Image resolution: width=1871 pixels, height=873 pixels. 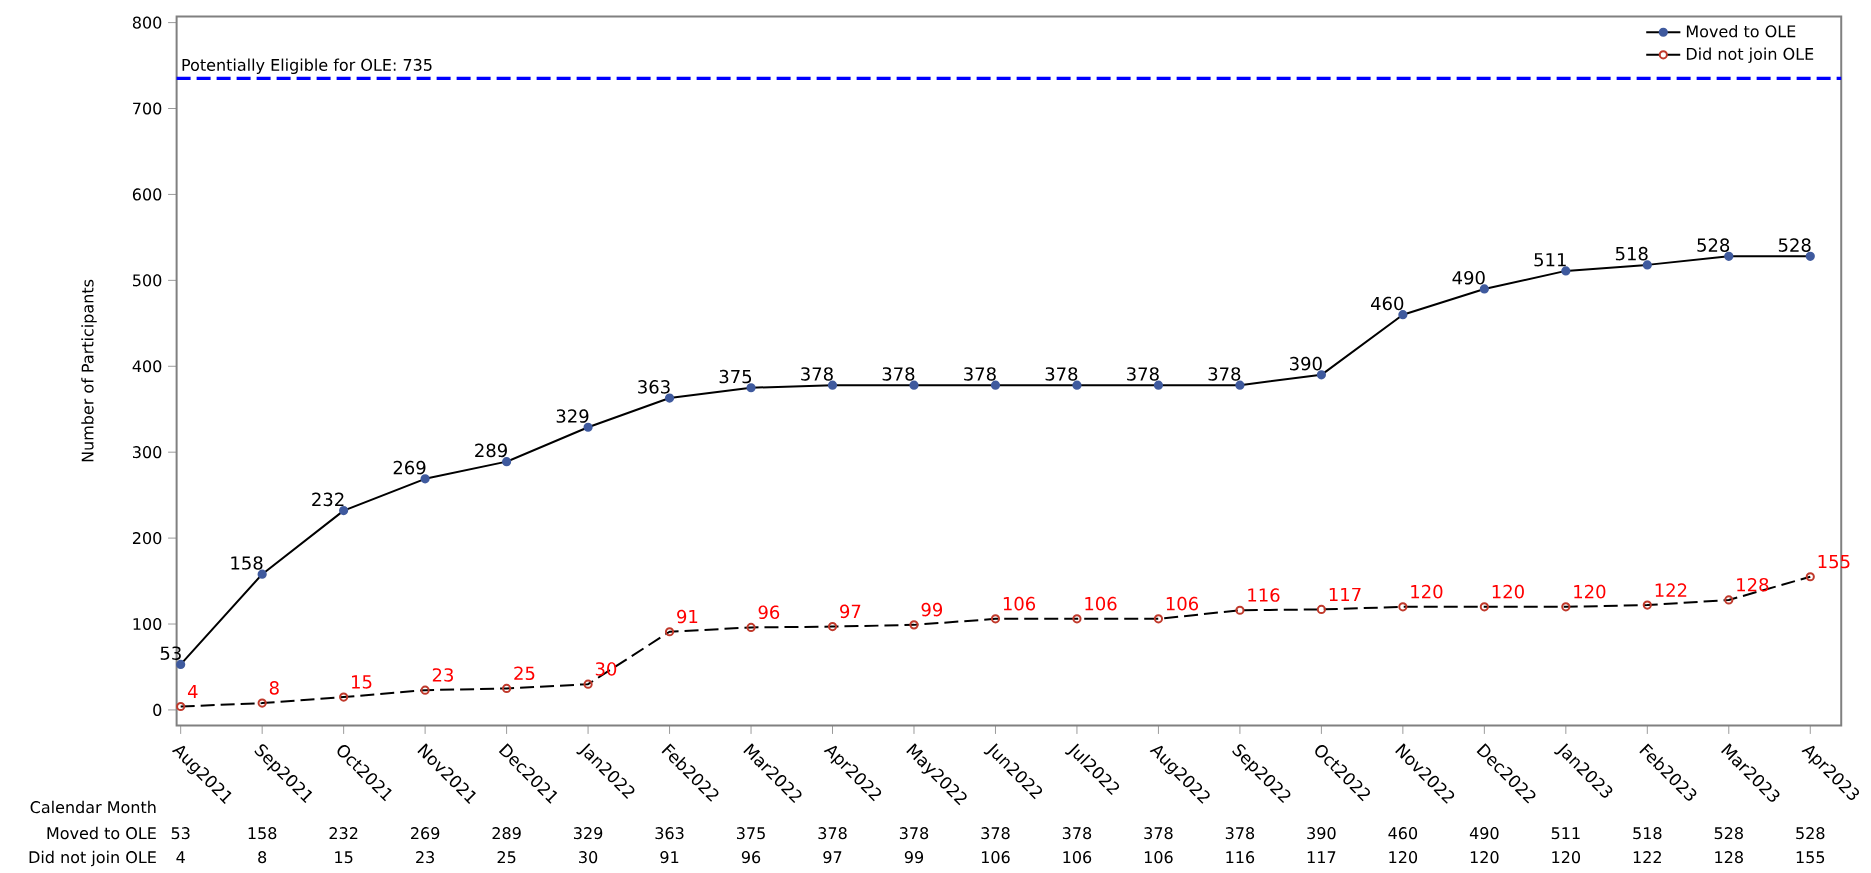 I want to click on text: 518, so click(x=1631, y=253).